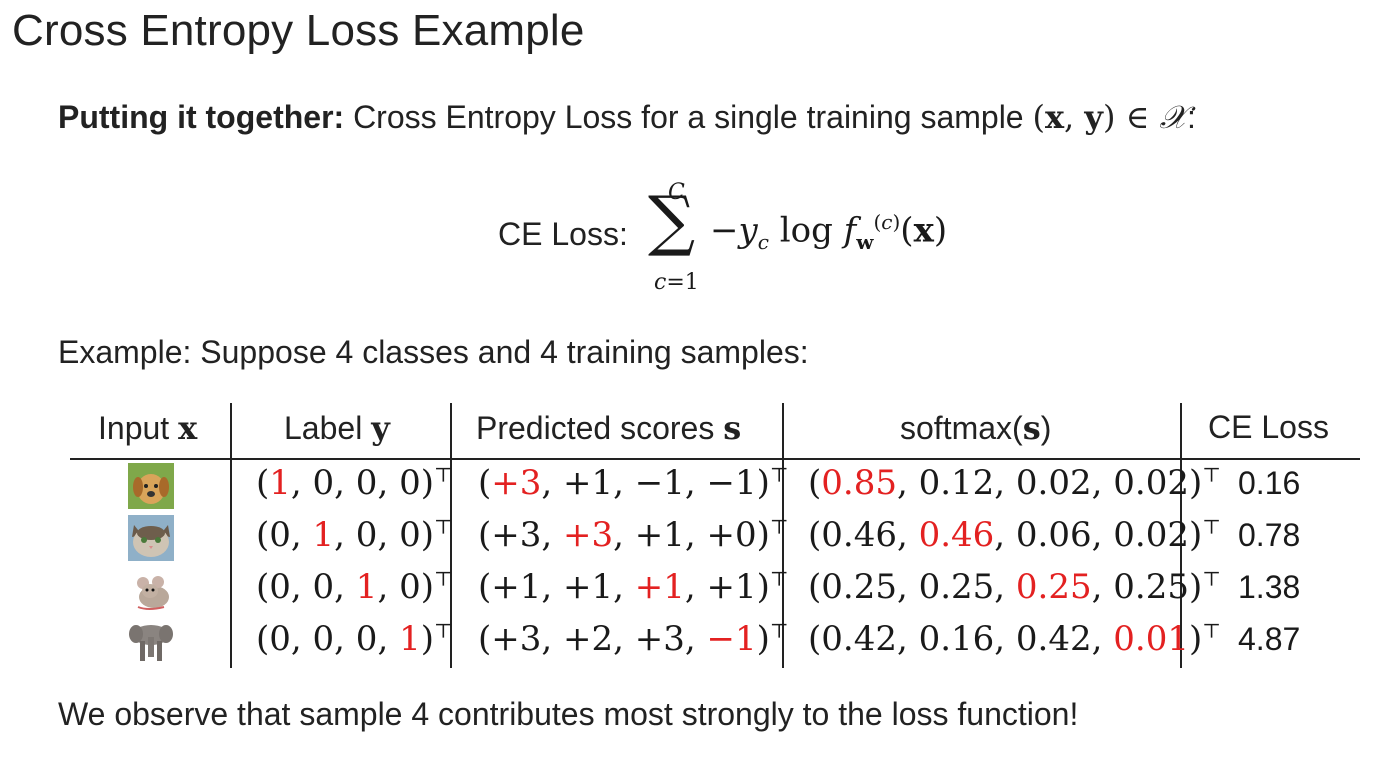 The height and width of the screenshot is (768, 1377). What do you see at coordinates (298, 30) in the screenshot?
I see `slide-title: Cross Entropy Loss Example` at bounding box center [298, 30].